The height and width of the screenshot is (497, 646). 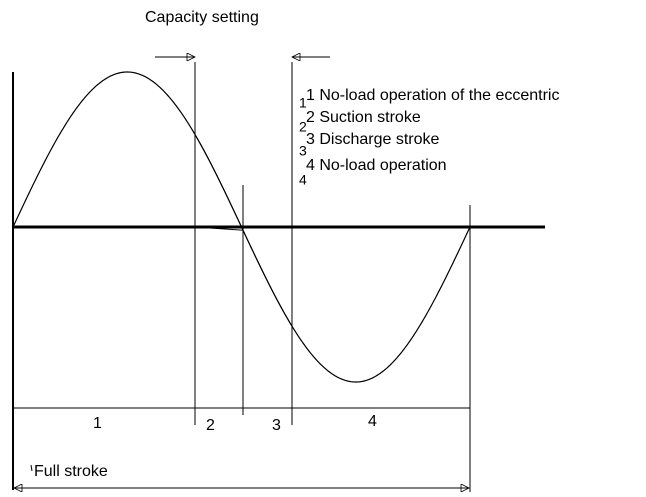 I want to click on full-stroke-label: Full stroke, so click(x=71, y=471).